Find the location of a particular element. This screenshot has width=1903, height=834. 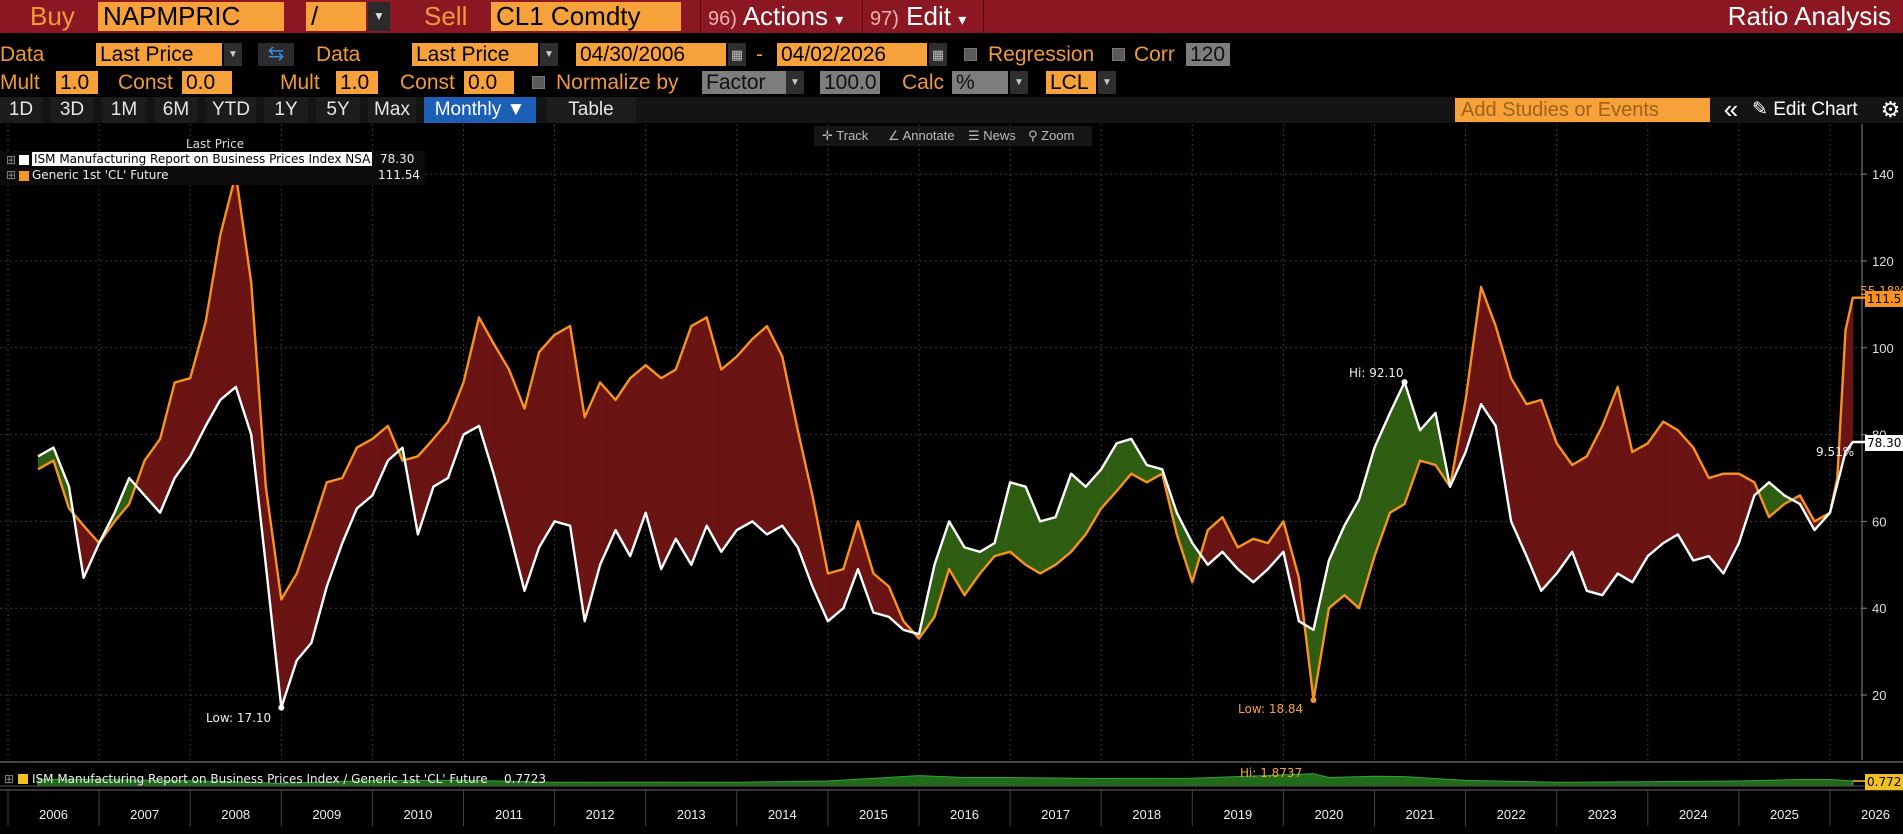

ratio-area is located at coordinates (945, 780).